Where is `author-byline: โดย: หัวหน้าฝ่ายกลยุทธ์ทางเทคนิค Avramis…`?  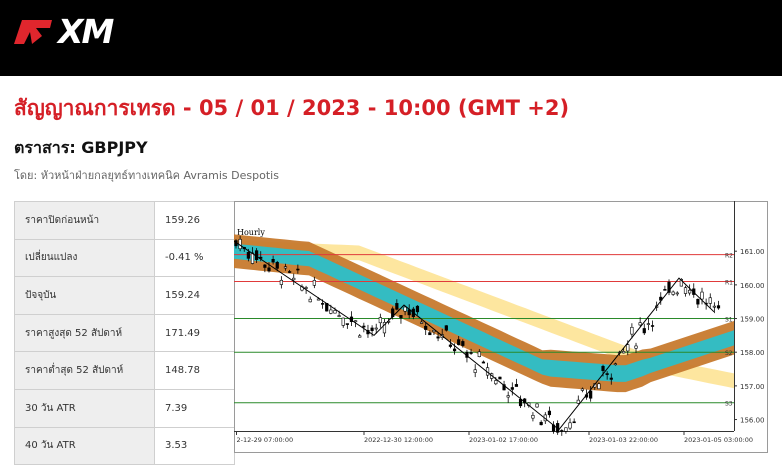 author-byline: โดย: หัวหน้าฝ่ายกลยุทธ์ทางเทคนิค Avramis… is located at coordinates (146, 175).